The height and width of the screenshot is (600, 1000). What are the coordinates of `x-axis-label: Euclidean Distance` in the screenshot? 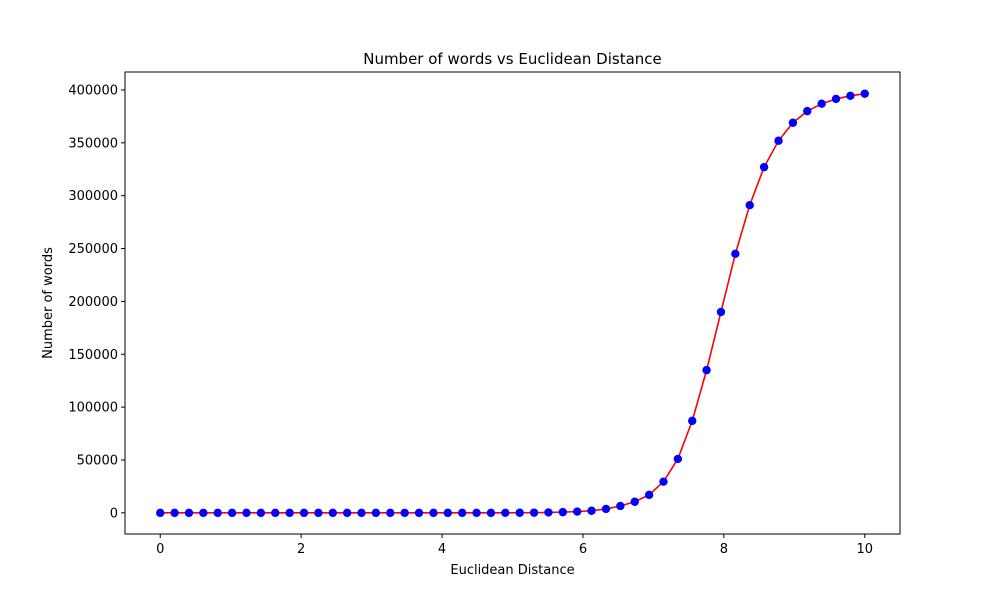 It's located at (512, 570).